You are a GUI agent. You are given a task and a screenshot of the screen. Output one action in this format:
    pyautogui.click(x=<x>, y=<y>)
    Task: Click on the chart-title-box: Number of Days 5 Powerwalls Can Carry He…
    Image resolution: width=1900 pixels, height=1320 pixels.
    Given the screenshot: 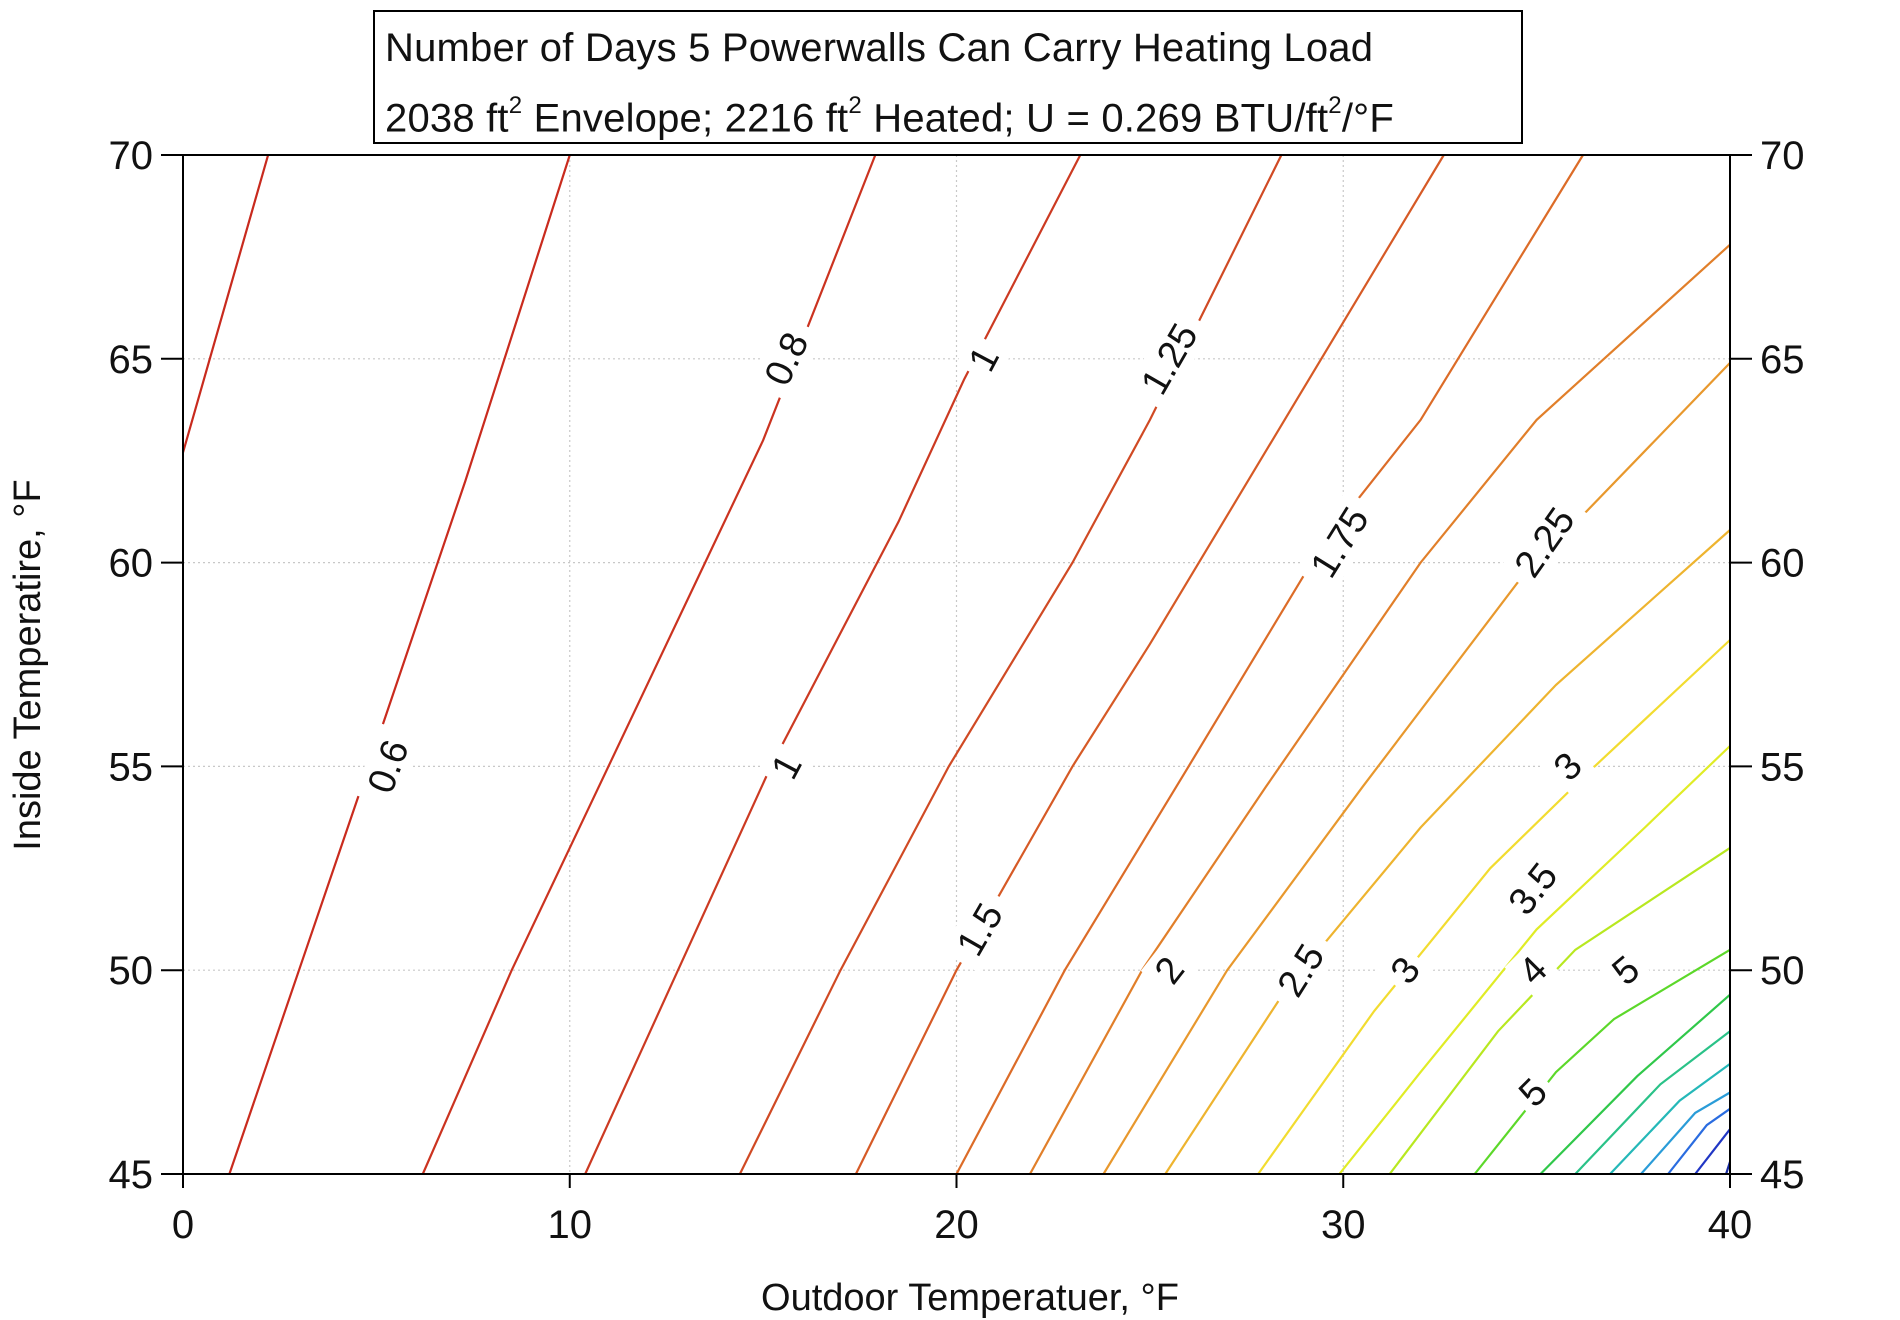 What is the action you would take?
    pyautogui.click(x=948, y=77)
    